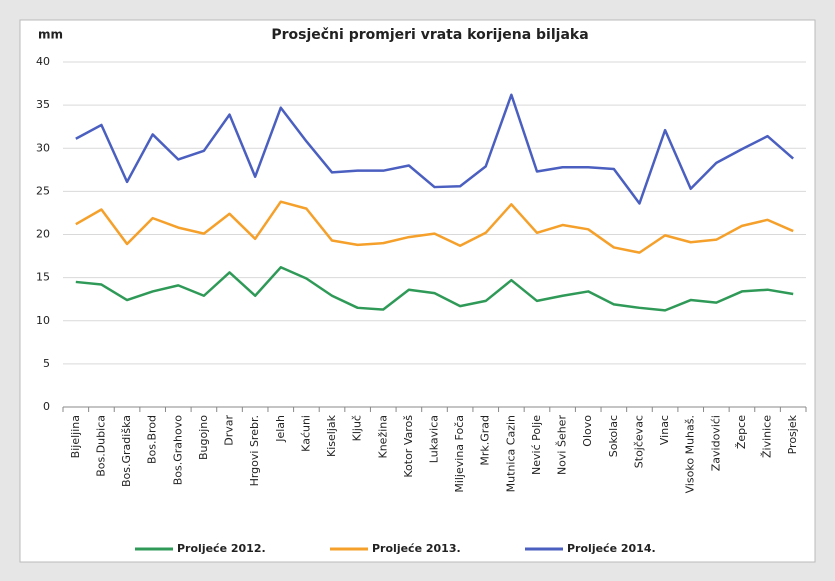  I want to click on x-tick-label: Mutnica Cazin, so click(510, 453).